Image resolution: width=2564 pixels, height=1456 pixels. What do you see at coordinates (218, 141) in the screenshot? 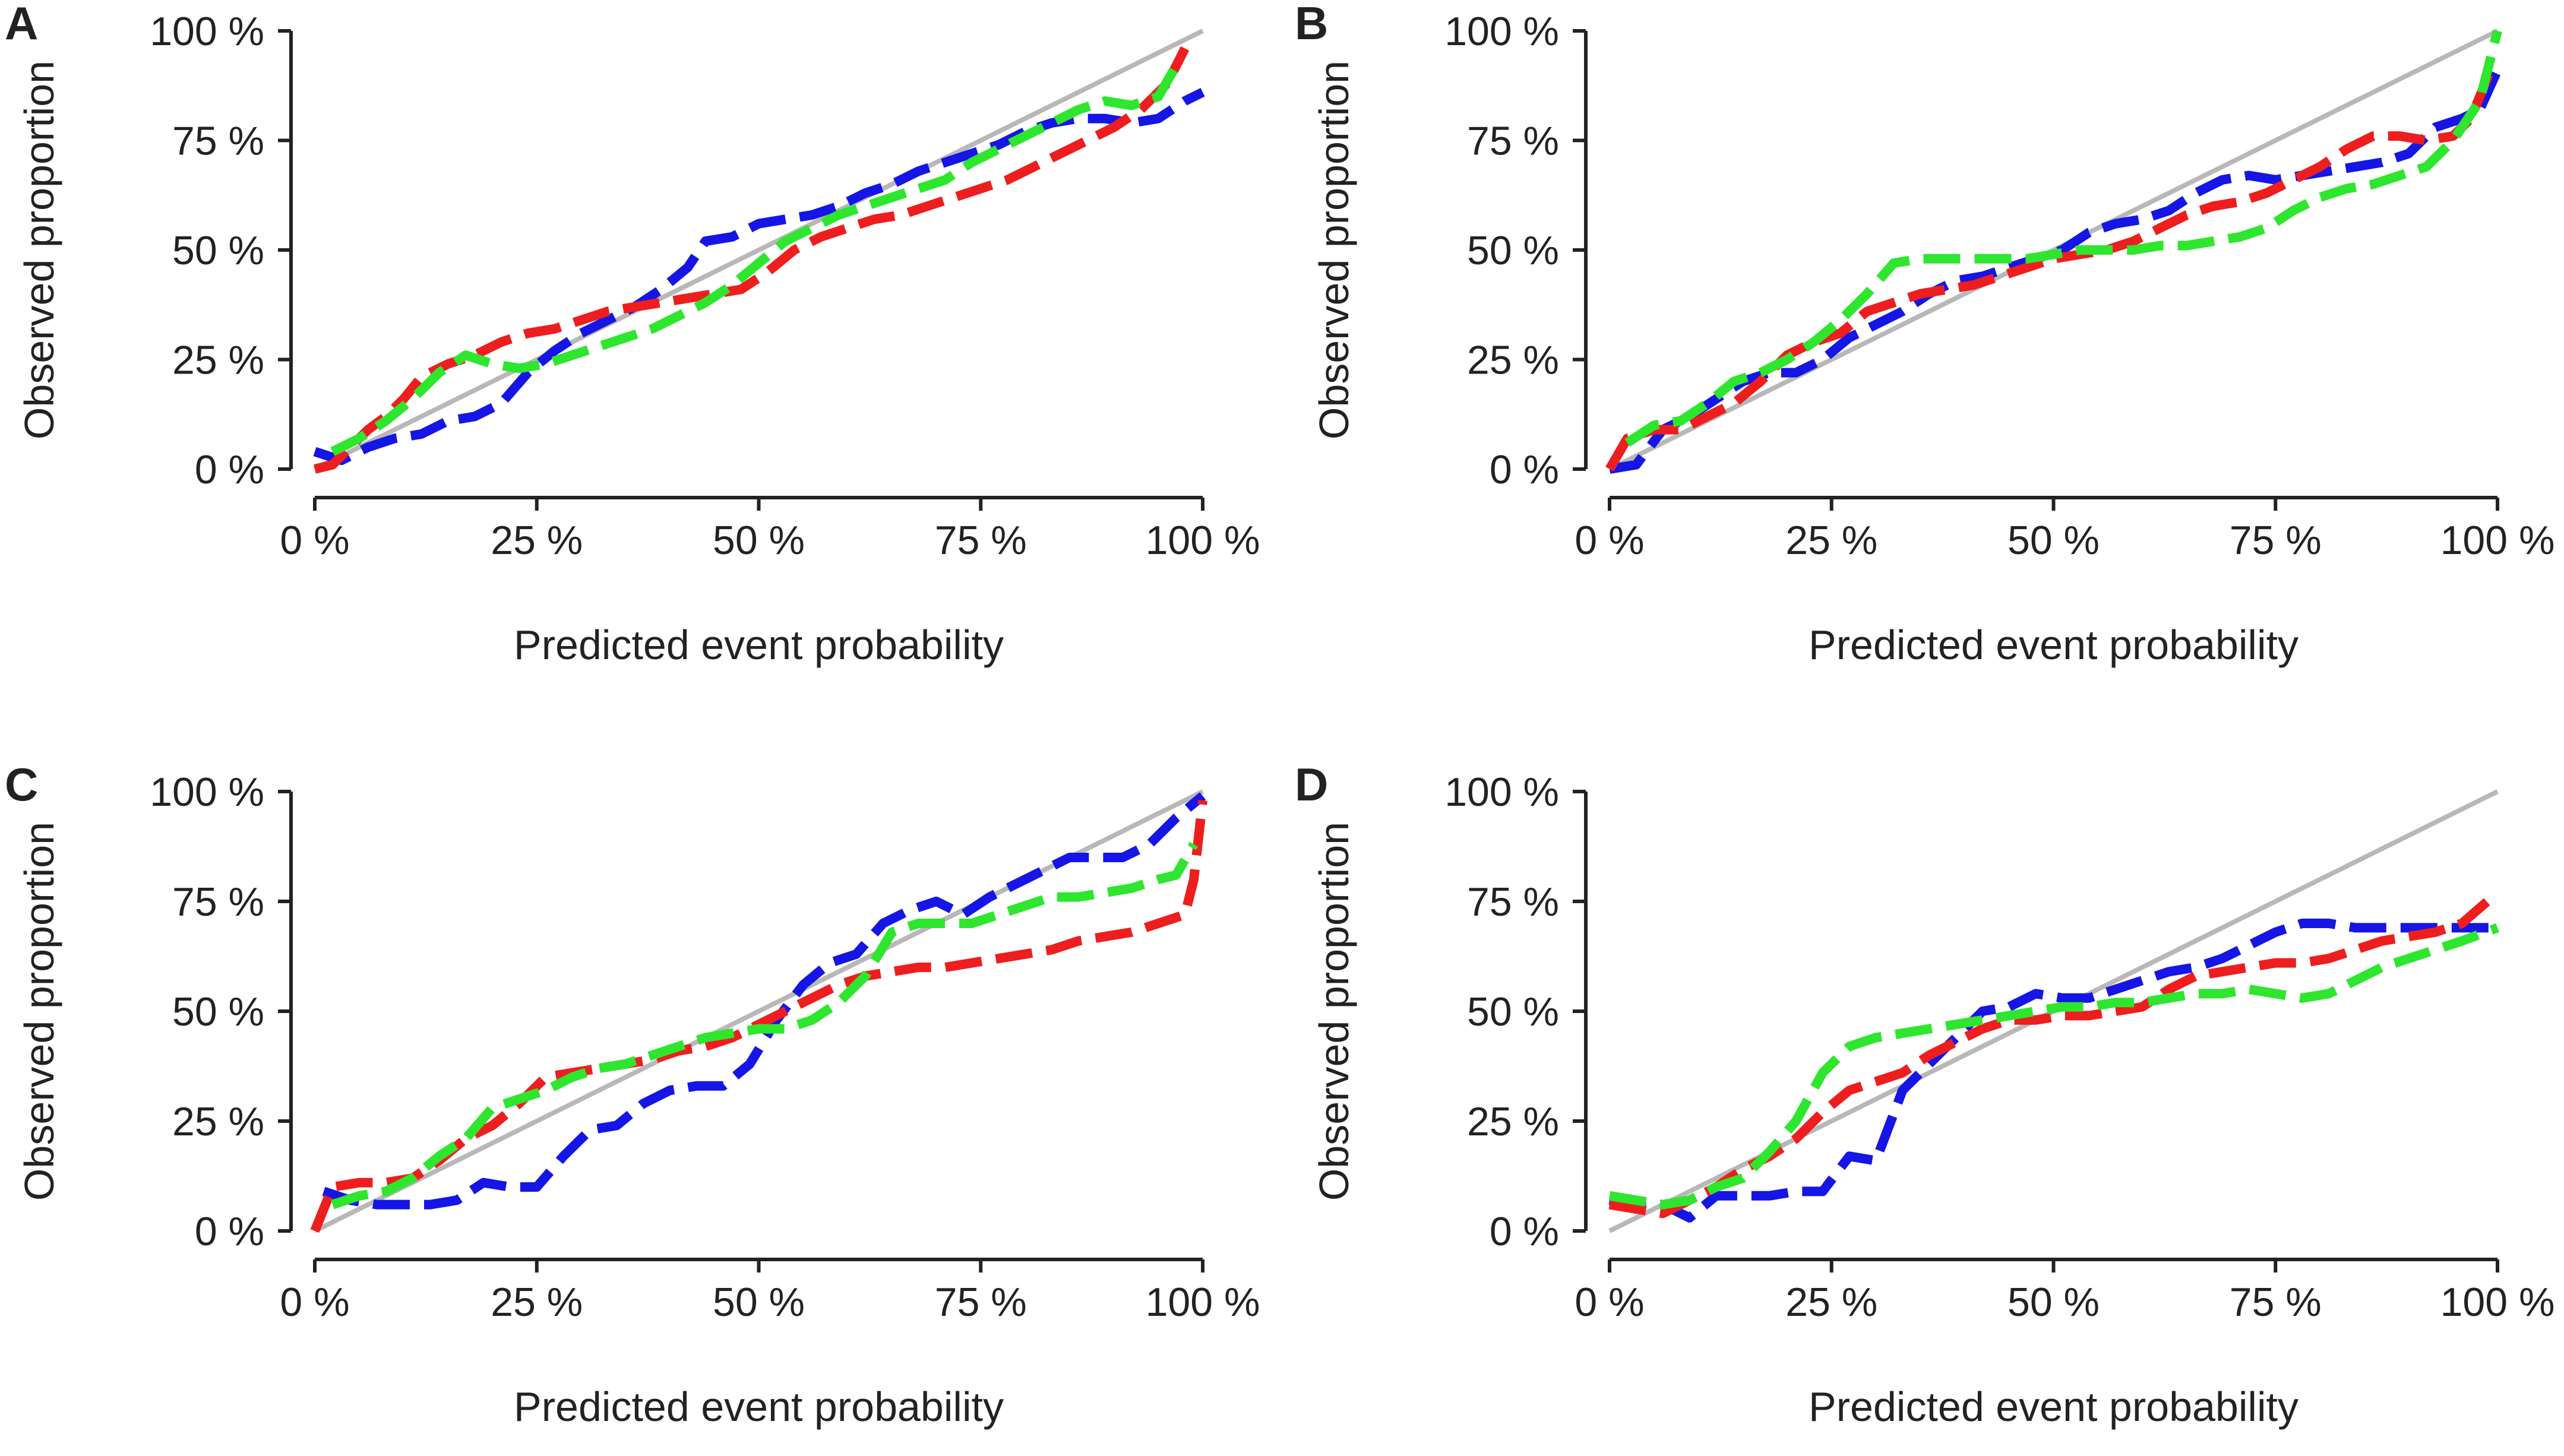
I see `y-tick-label-a: 75 %` at bounding box center [218, 141].